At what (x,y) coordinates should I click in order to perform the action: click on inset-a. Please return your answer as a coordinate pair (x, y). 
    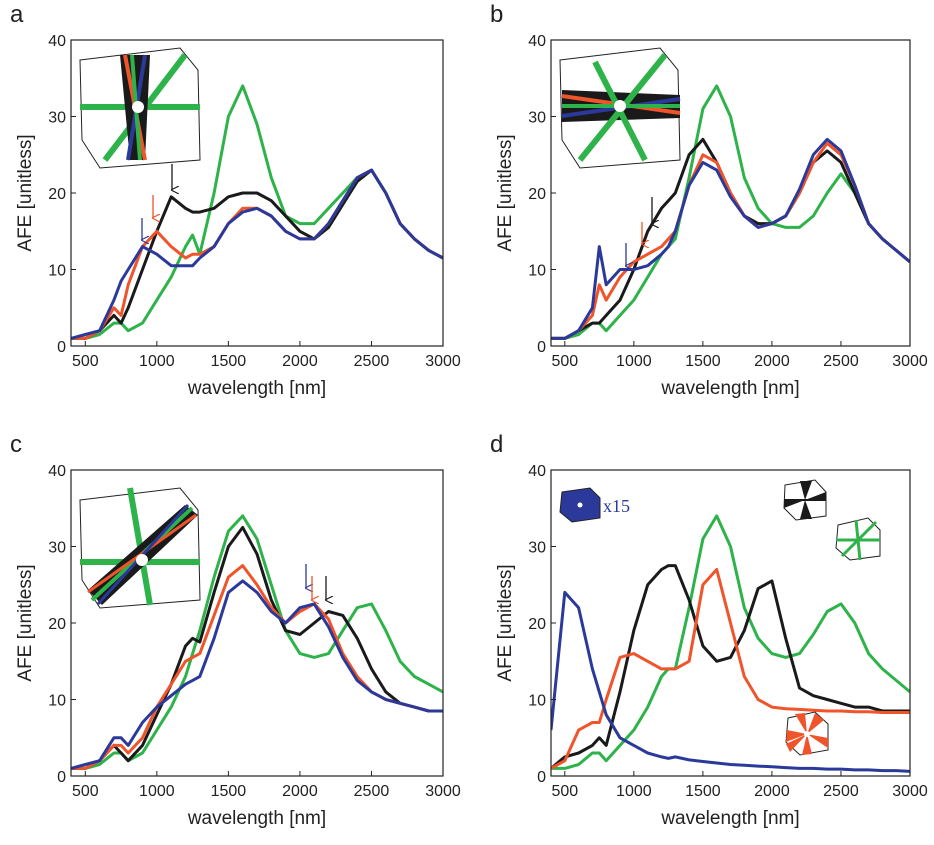
    Looking at the image, I should click on (140, 108).